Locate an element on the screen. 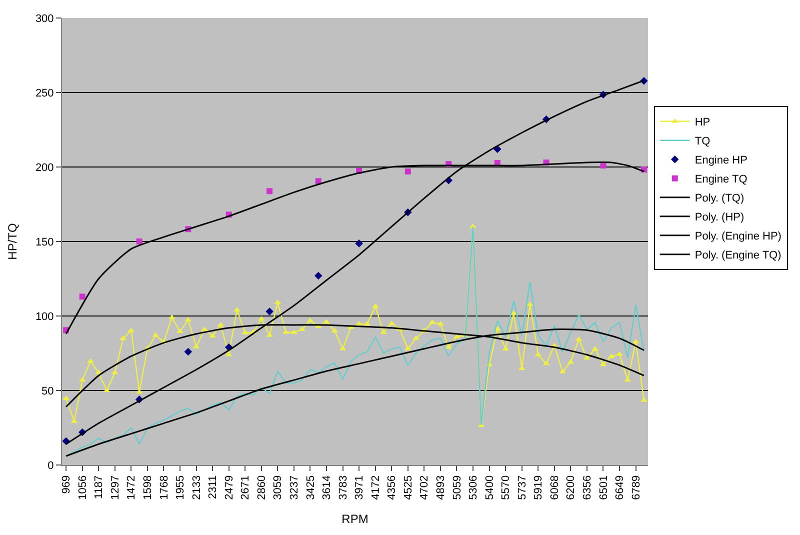 The image size is (800, 535). x-tick-label: 2311 is located at coordinates (213, 487).